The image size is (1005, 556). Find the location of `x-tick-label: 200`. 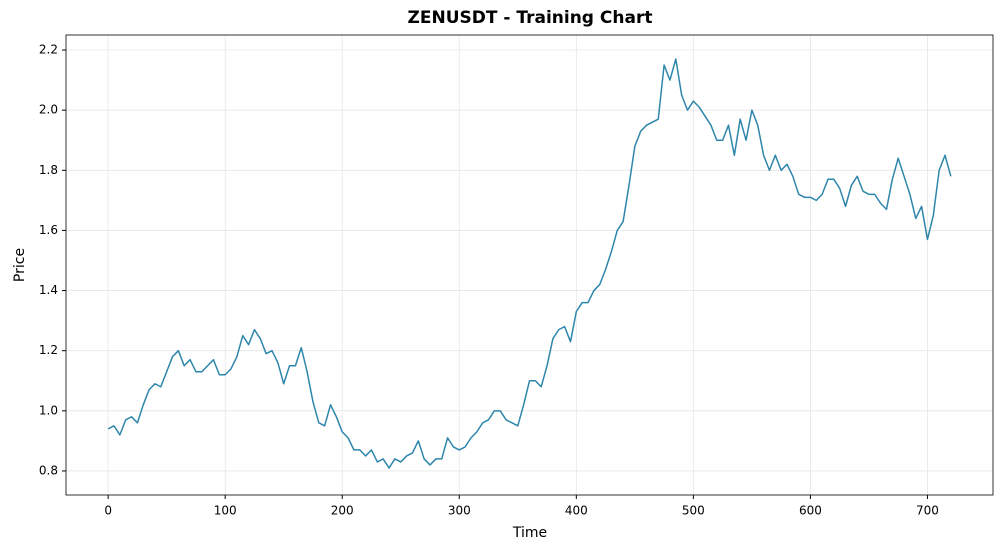

x-tick-label: 200 is located at coordinates (342, 511).